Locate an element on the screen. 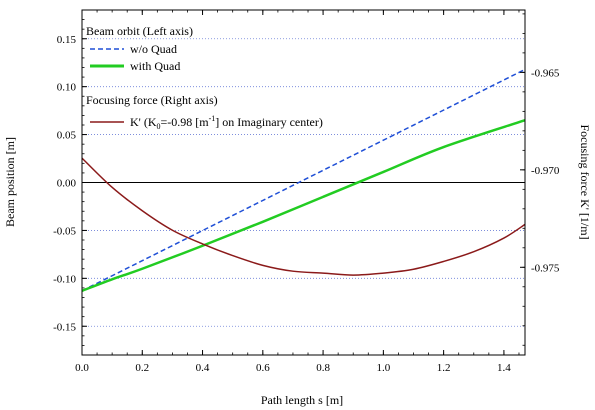 This screenshot has height=410, width=595. y-left-tick-label-1: -0.10 is located at coordinates (64, 279).